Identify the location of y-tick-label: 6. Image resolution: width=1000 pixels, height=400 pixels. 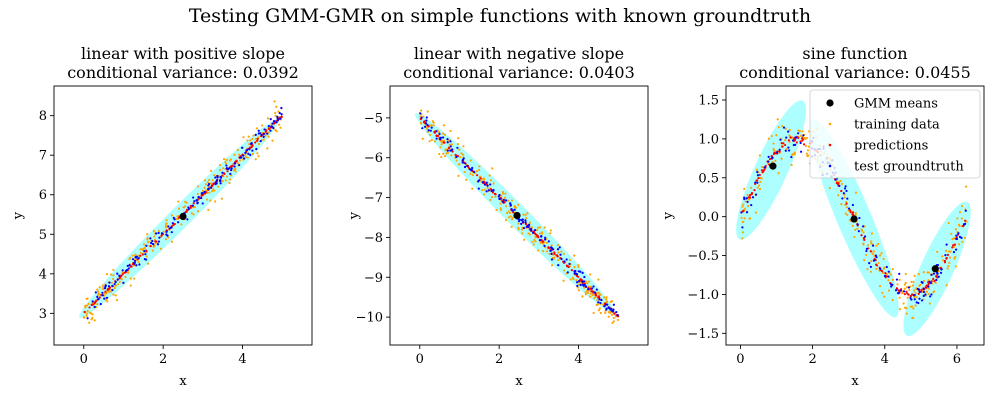
(43, 195).